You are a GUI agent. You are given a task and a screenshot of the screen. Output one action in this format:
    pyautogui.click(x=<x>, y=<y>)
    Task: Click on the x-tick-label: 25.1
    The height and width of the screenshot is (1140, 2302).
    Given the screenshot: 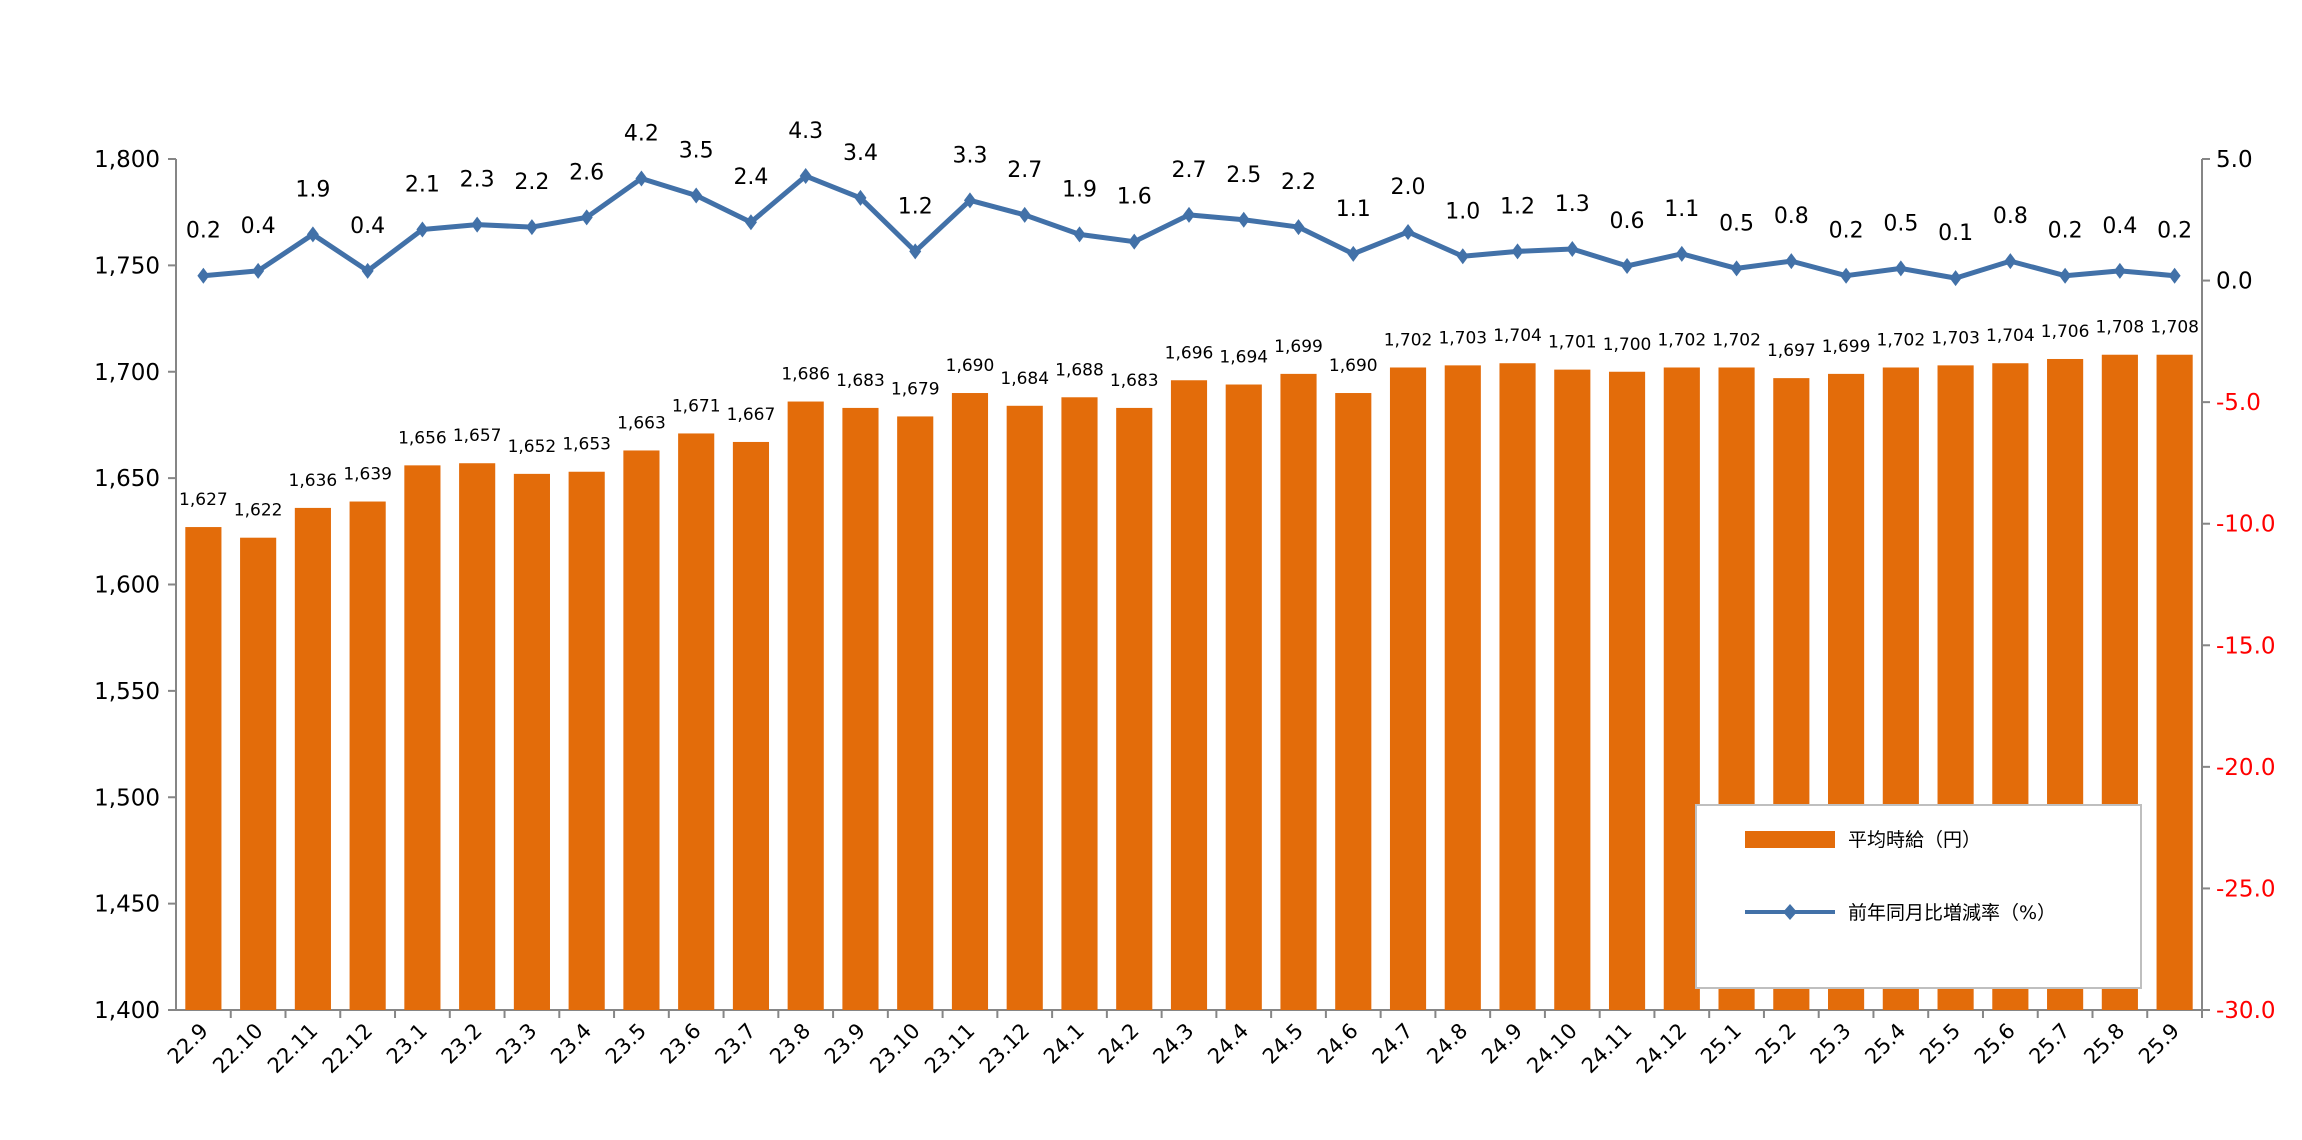 What is the action you would take?
    pyautogui.click(x=1721, y=1044)
    